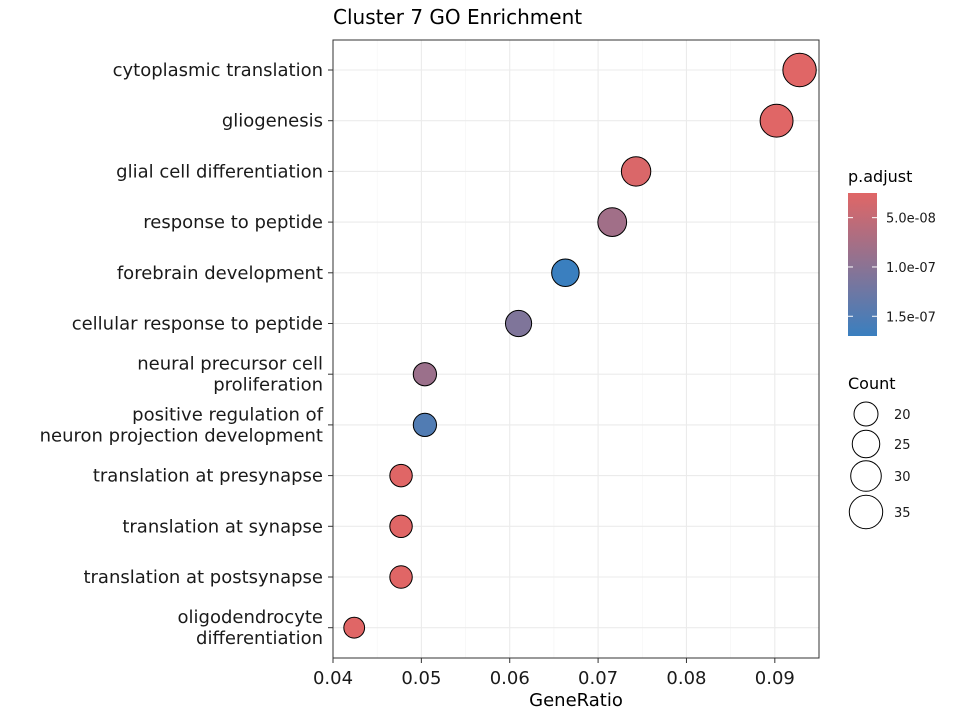 This screenshot has height=720, width=960. I want to click on colorbar-tick-label: 5.0e-08, so click(911, 219).